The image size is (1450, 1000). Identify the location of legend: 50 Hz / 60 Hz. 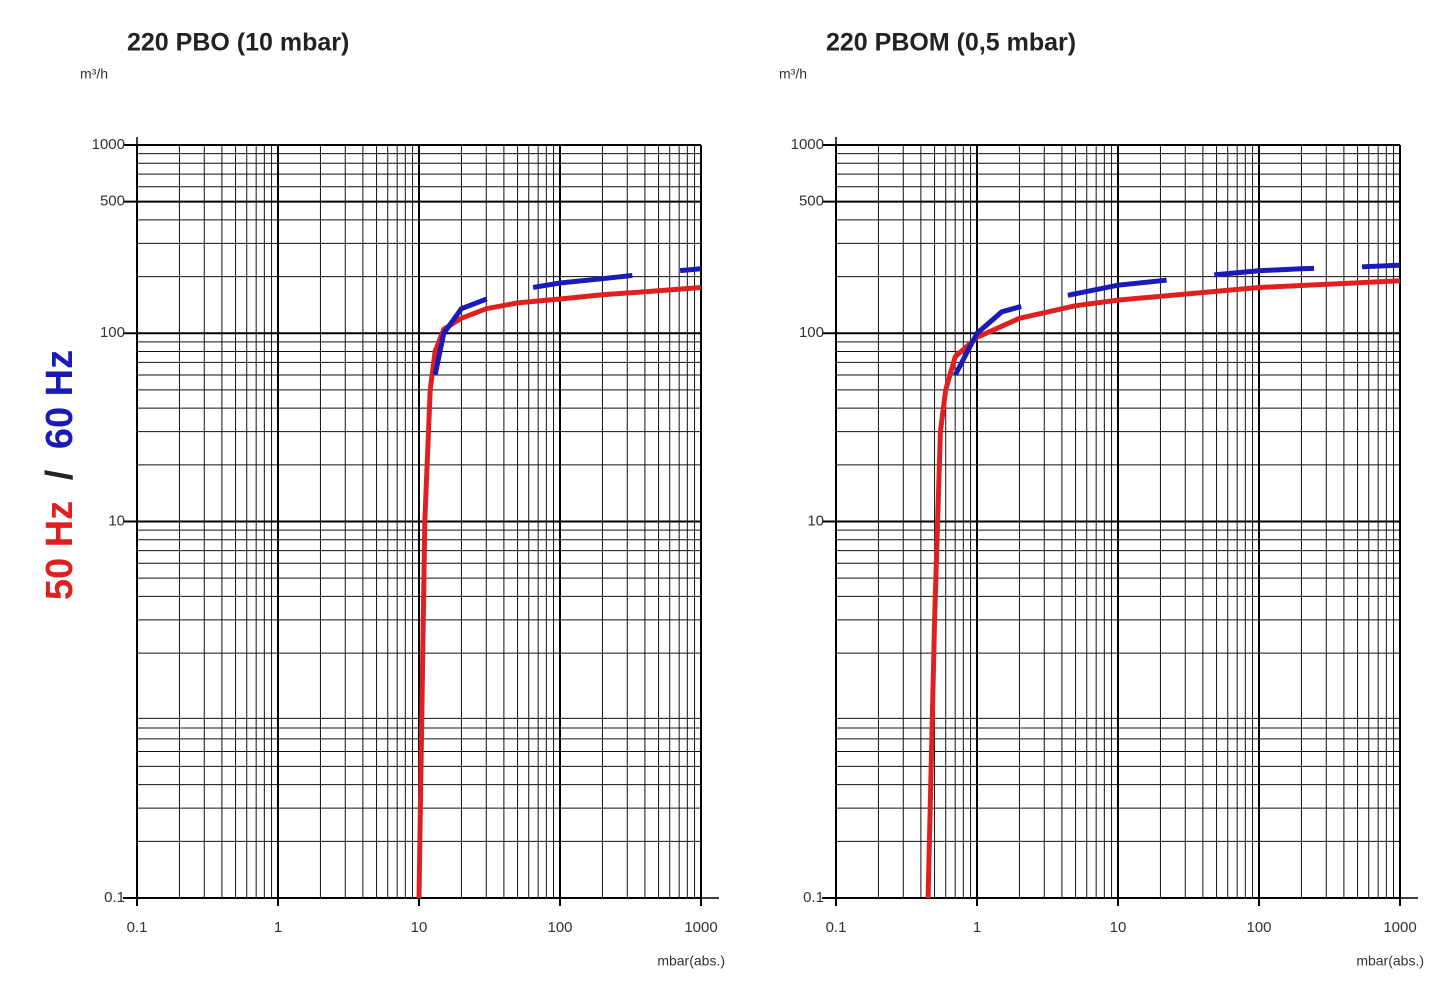
(60, 475).